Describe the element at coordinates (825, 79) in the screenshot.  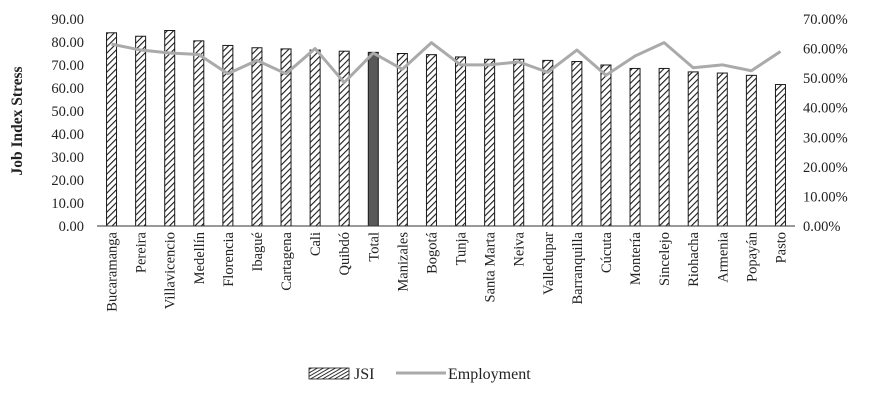
I see `right-tick-label: 50.00%` at that location.